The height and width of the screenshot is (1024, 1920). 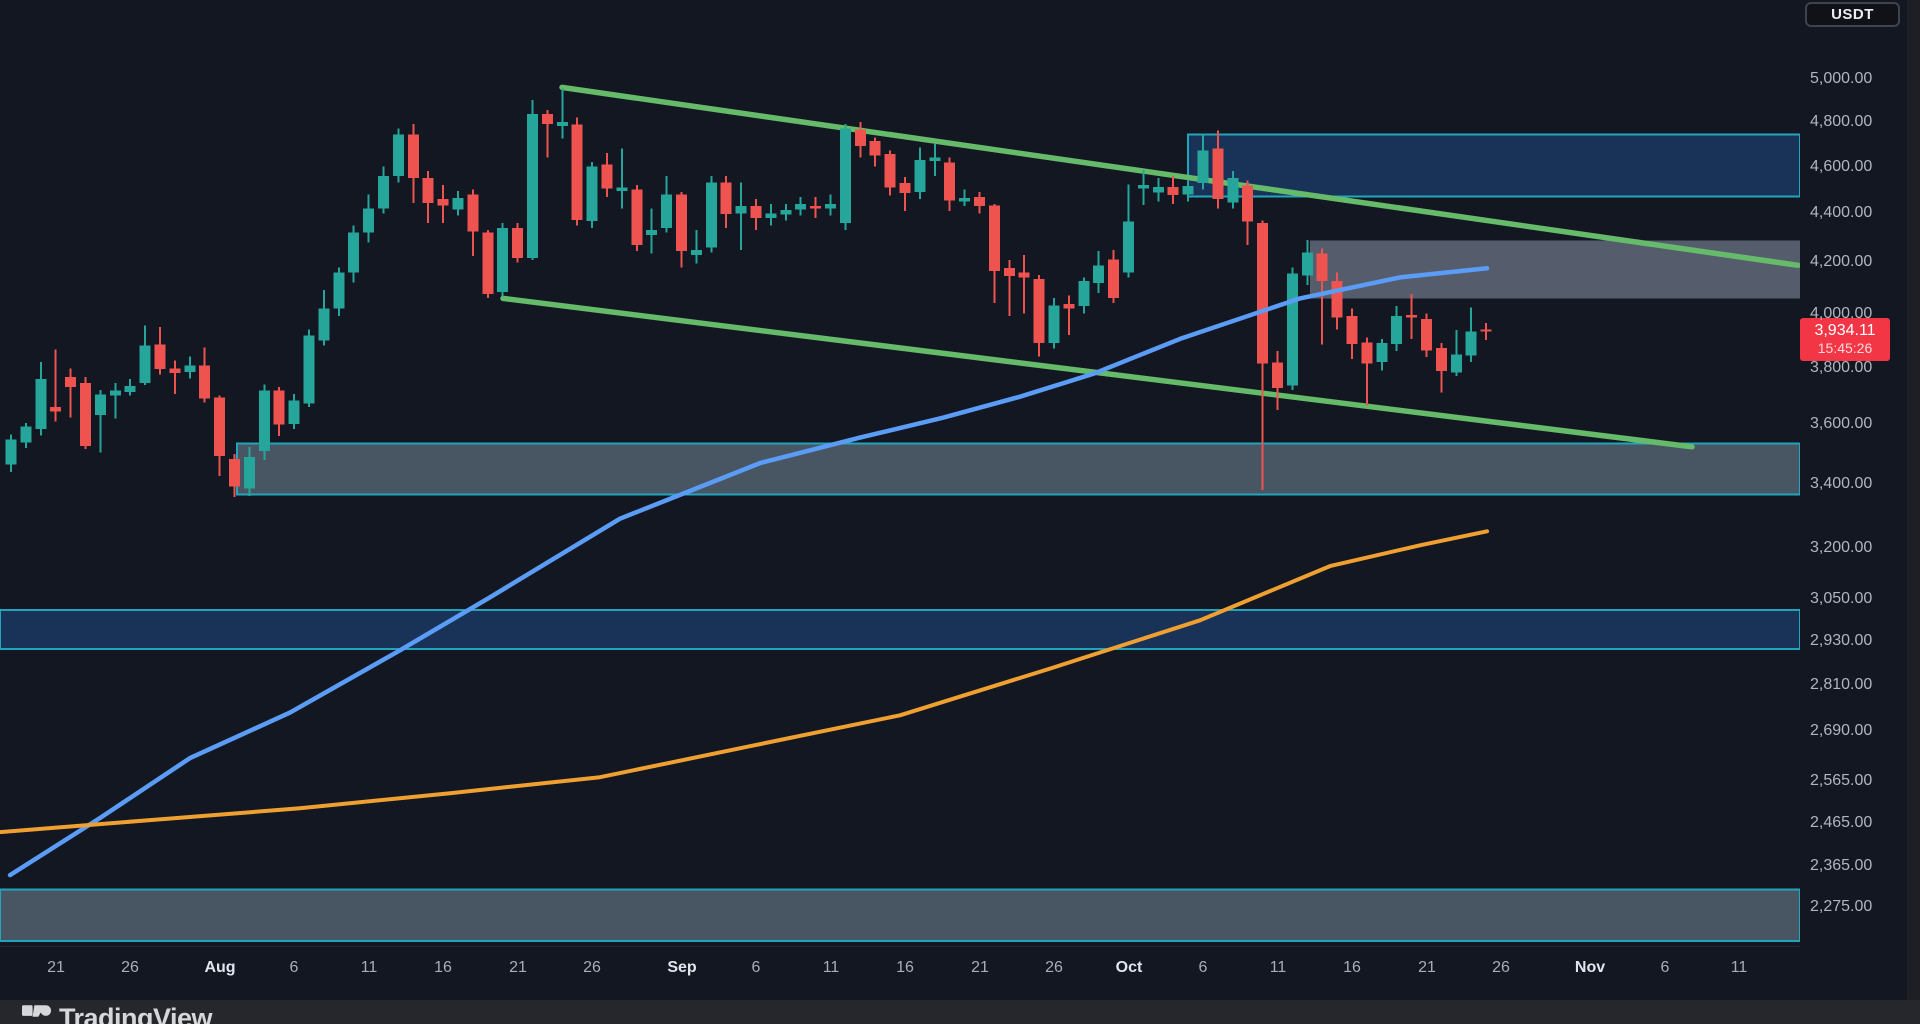 I want to click on quote-currency-badge: USDT, so click(x=1852, y=14).